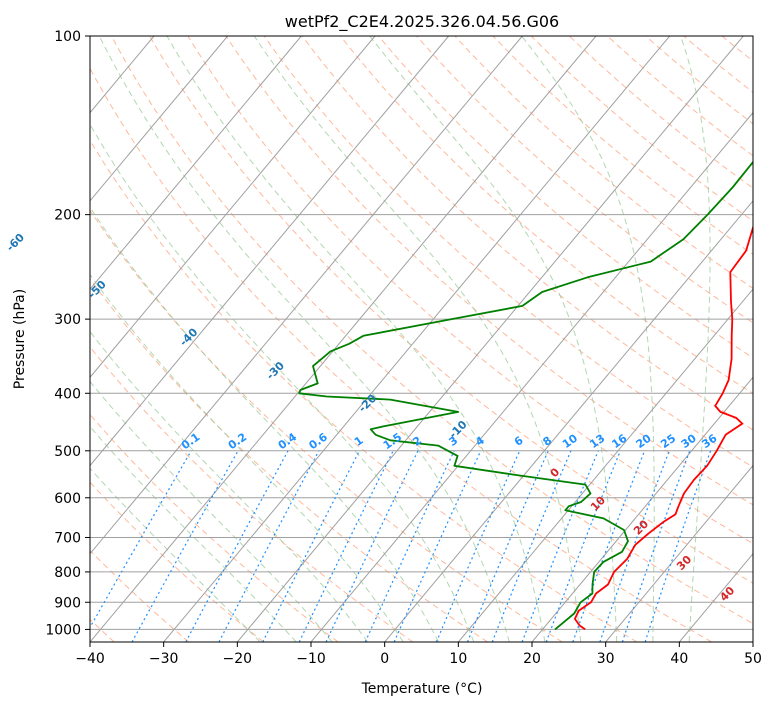  Describe the element at coordinates (384, 659) in the screenshot. I see `x-tick-label: 0` at that location.